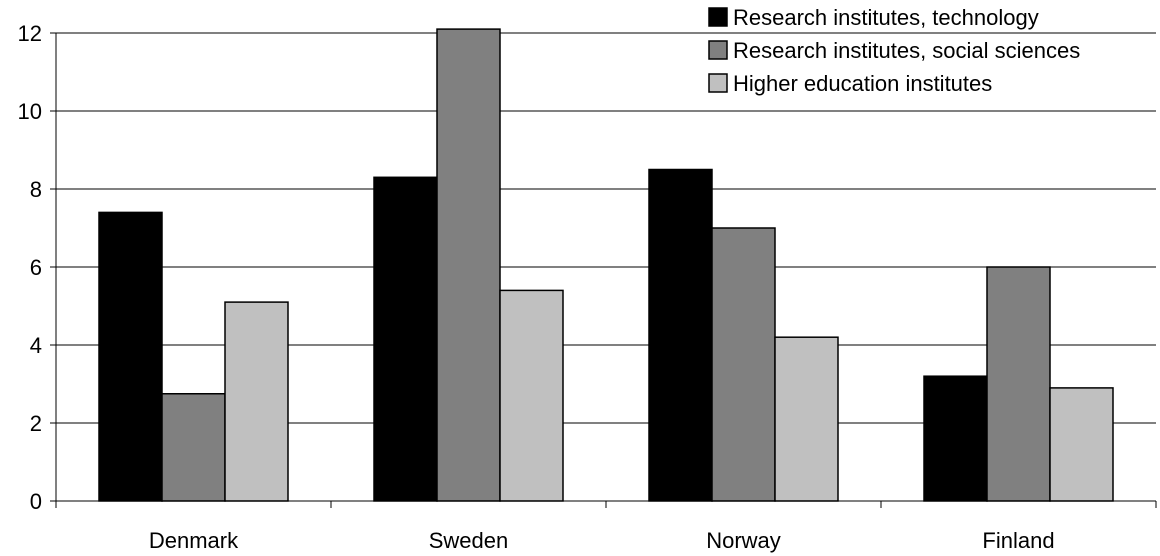 The height and width of the screenshot is (556, 1160). What do you see at coordinates (1018, 540) in the screenshot?
I see `x-category-label: Finland` at bounding box center [1018, 540].